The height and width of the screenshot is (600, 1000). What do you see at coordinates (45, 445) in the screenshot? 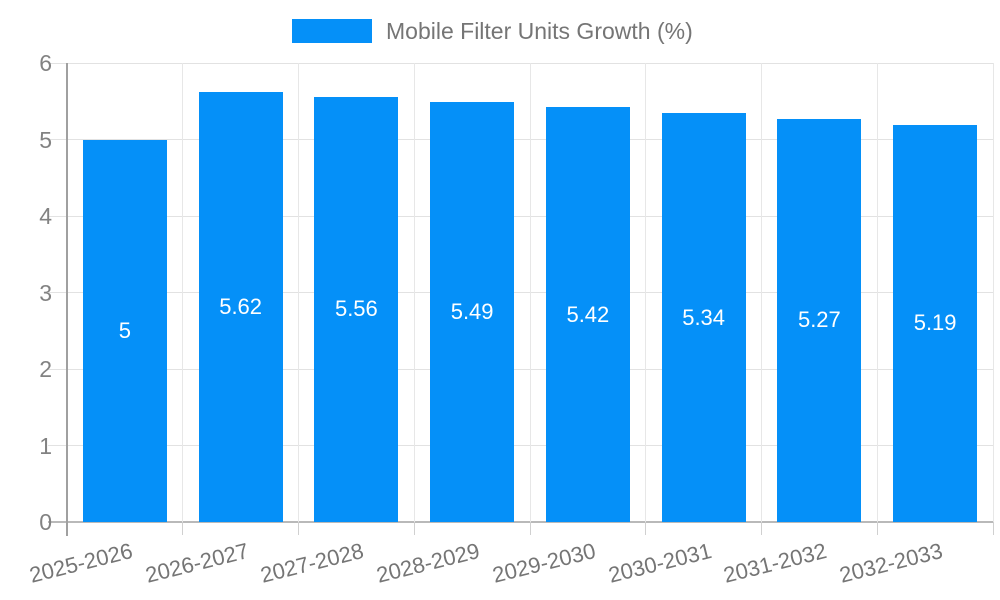
I see `y-axis-tick-label: 1` at bounding box center [45, 445].